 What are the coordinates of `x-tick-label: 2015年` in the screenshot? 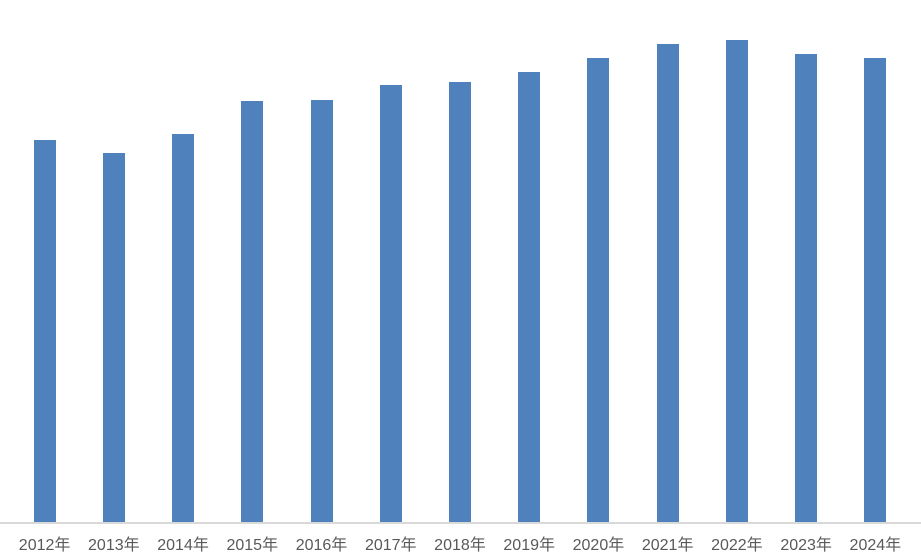 It's located at (252, 545).